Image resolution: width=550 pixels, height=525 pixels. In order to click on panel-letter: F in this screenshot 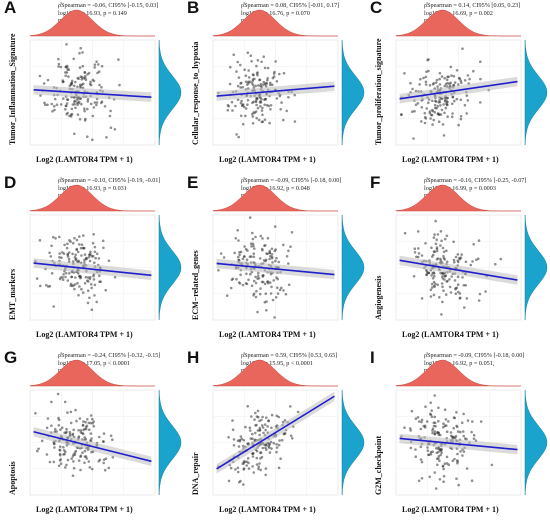, I will do `click(375, 182)`.